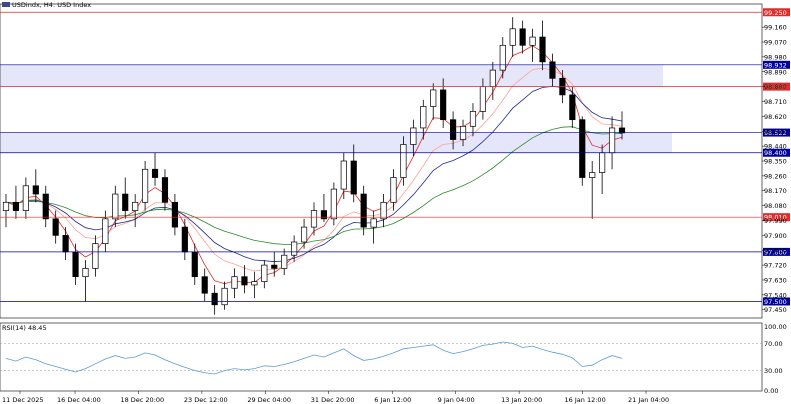  I want to click on price-level-label: 99.250, so click(775, 13).